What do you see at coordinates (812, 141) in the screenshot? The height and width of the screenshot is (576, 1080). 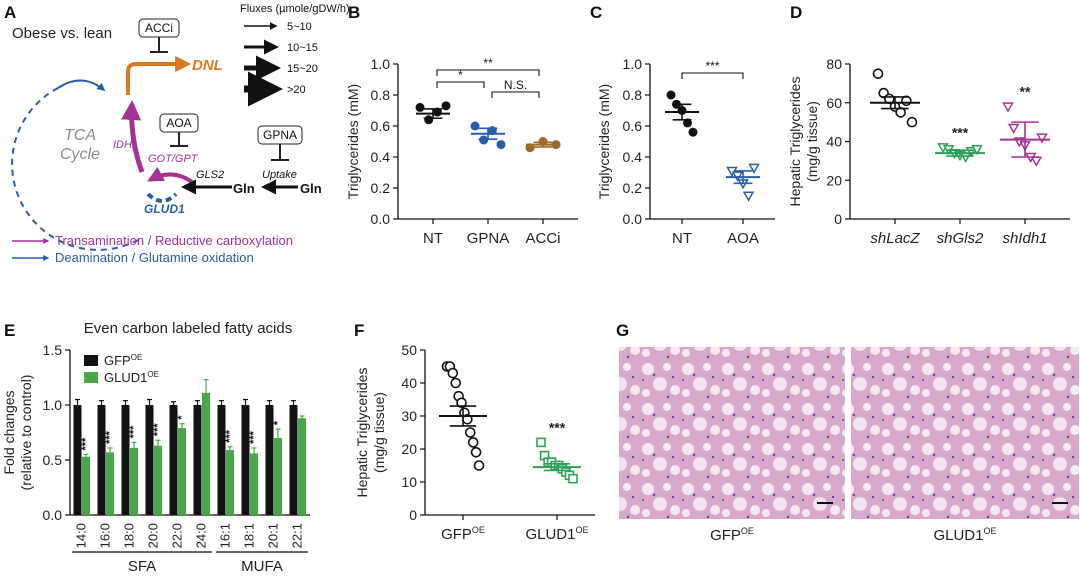 I see `y-axis-title: (mg/g tissue)` at bounding box center [812, 141].